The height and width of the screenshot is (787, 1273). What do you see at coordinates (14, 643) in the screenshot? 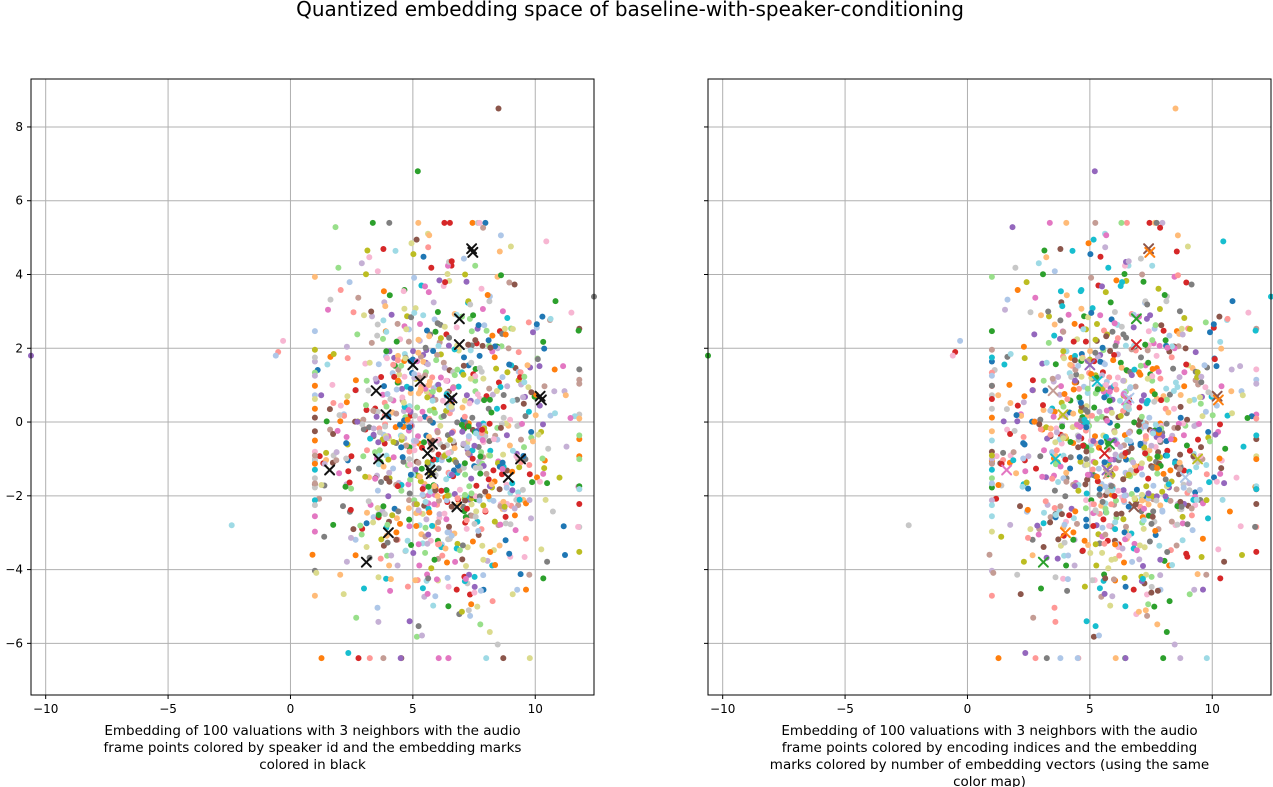
I see `y-tick-label: −6` at bounding box center [14, 643].